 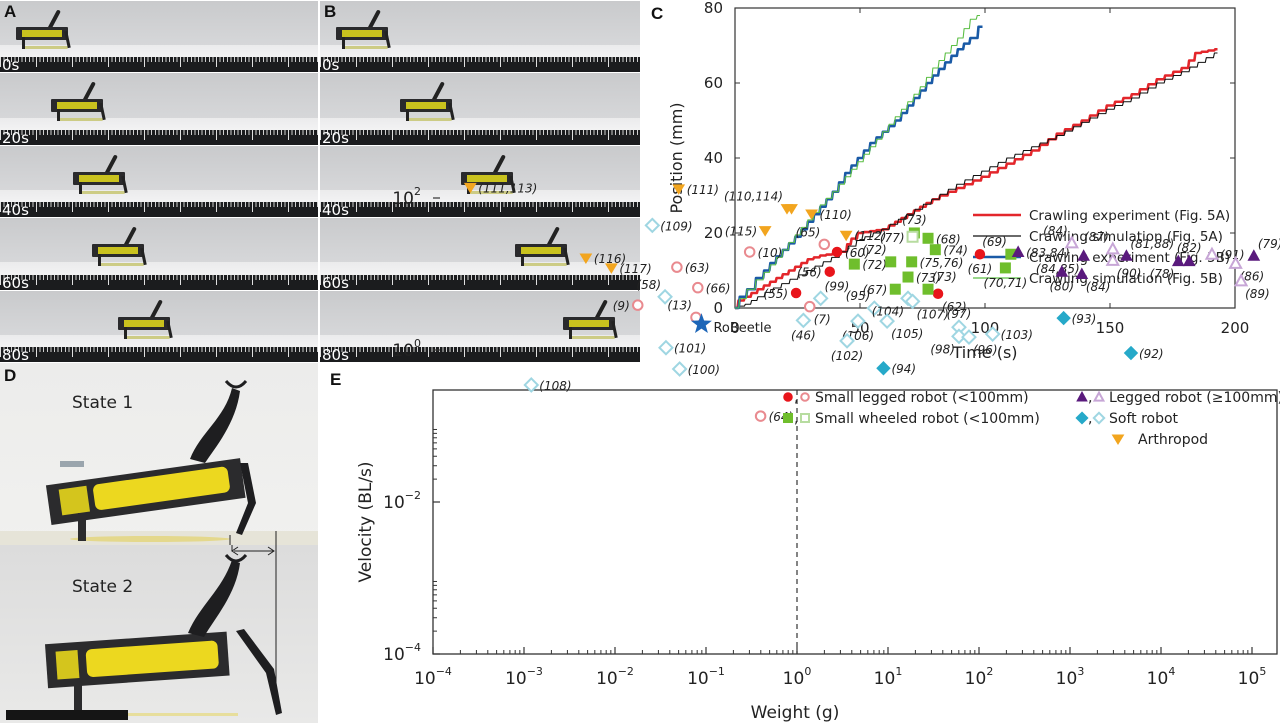 I want to click on x-tick-label: 10−2, so click(x=615, y=677).